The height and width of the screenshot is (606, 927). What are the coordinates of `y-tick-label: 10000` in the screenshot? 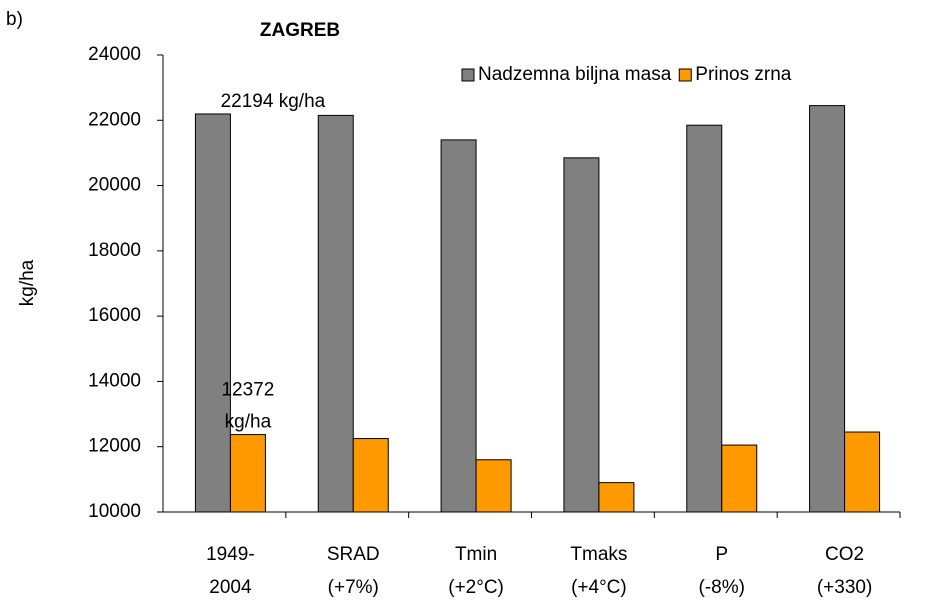 It's located at (114, 511).